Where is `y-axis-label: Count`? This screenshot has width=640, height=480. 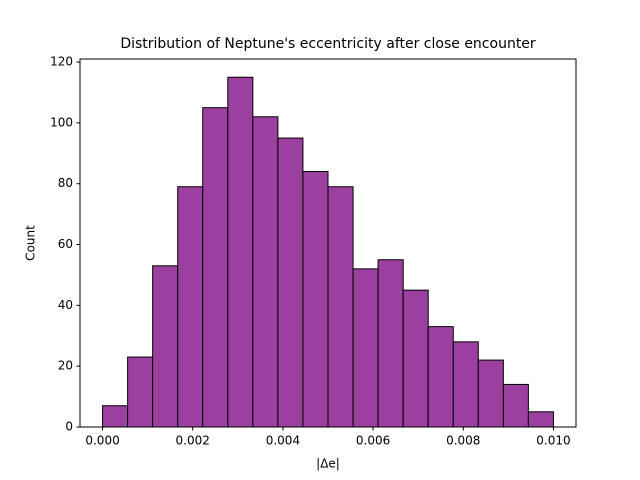 y-axis-label: Count is located at coordinates (31, 243).